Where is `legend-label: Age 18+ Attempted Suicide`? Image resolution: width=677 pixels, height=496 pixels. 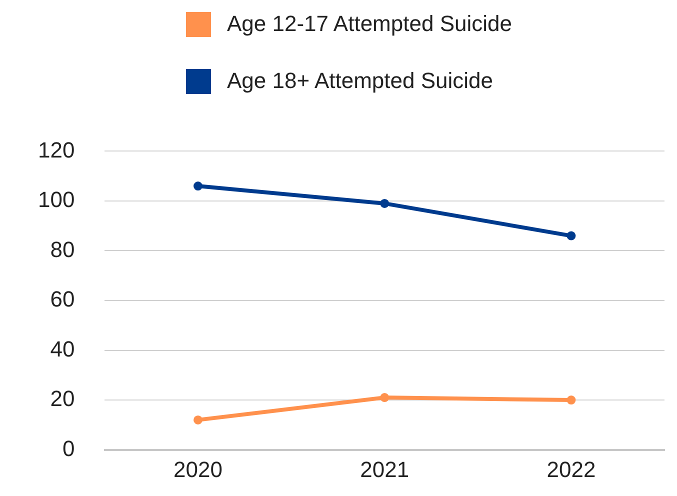 legend-label: Age 18+ Attempted Suicide is located at coordinates (360, 81).